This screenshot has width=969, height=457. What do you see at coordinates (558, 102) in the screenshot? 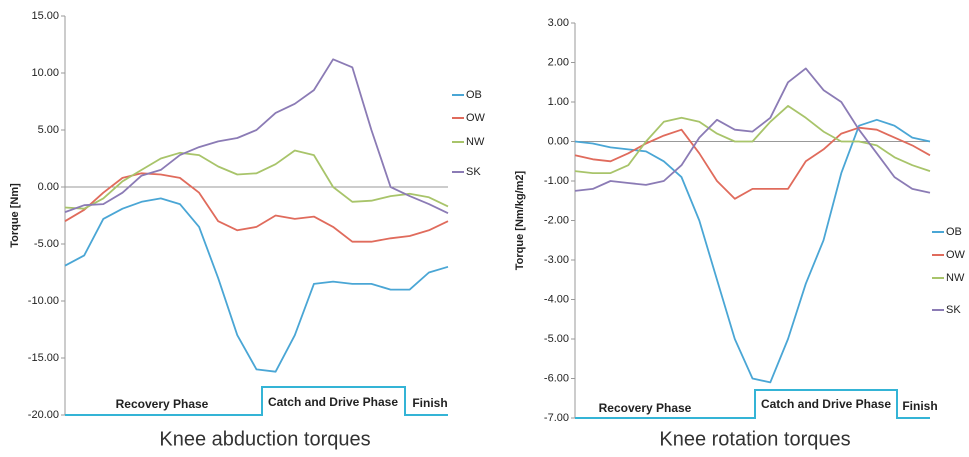
I see `y-tick-label: 1.00` at bounding box center [558, 102].